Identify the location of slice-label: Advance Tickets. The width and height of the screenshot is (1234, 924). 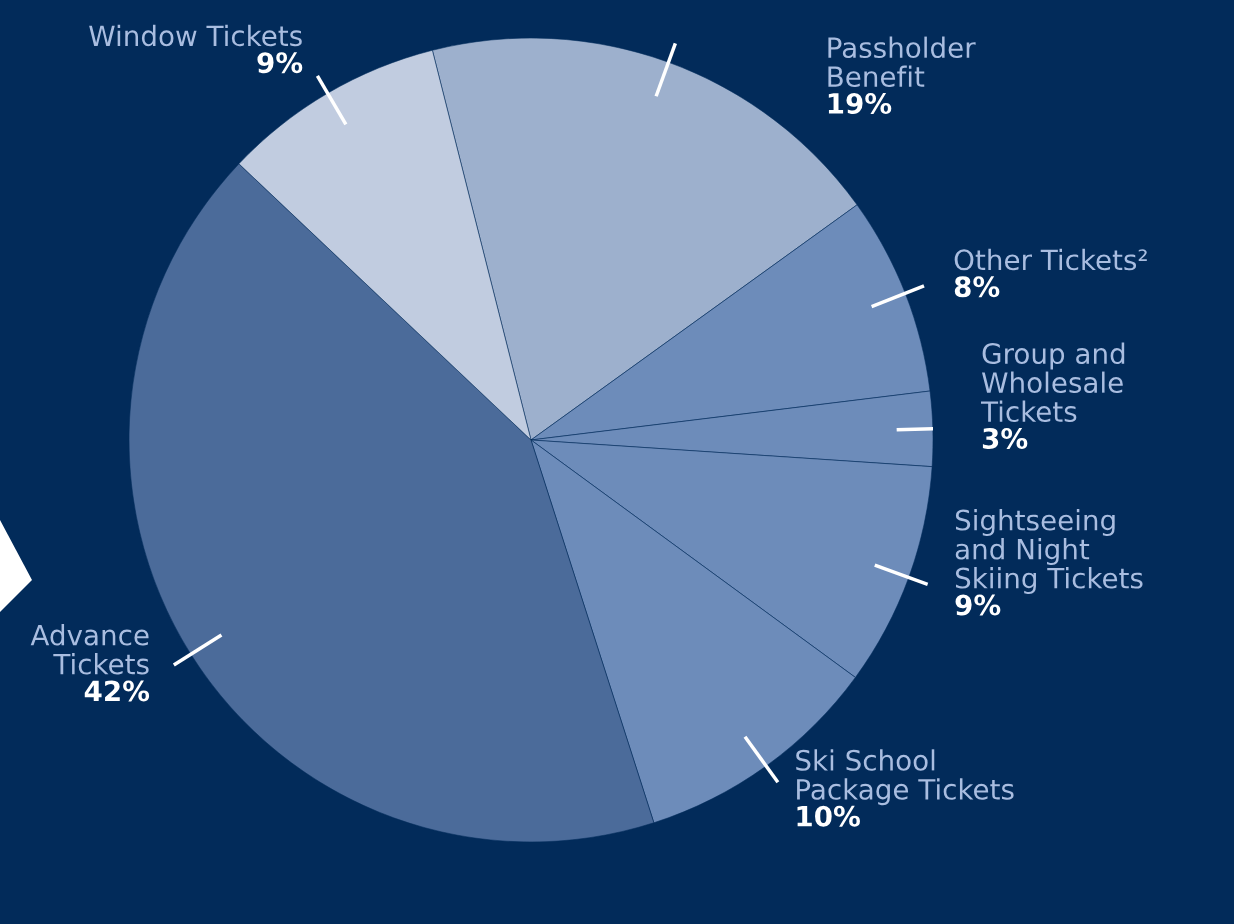
(89, 649).